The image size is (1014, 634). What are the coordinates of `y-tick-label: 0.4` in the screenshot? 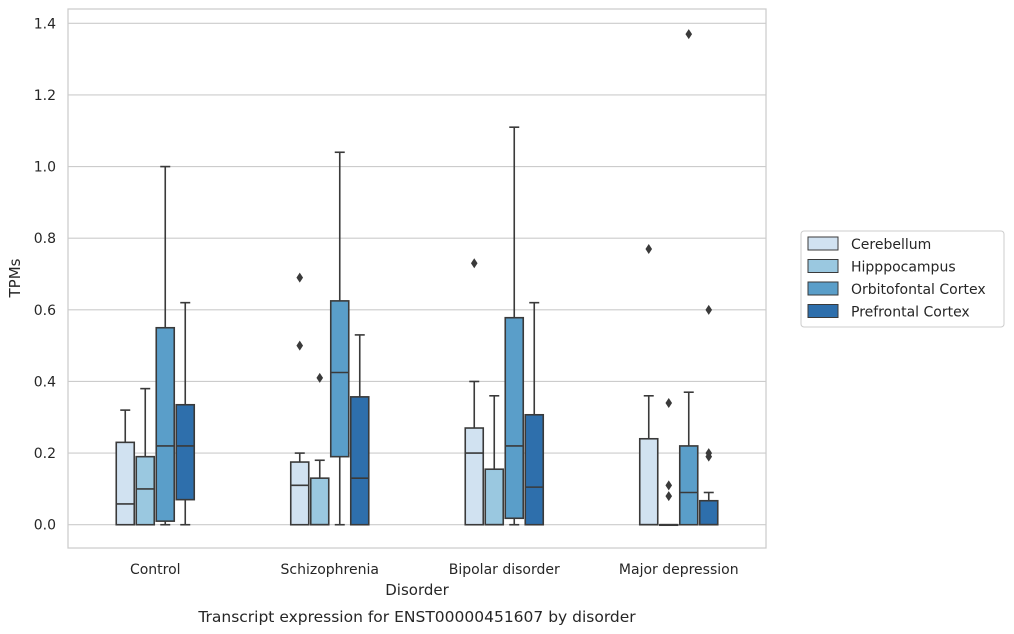 It's located at (45, 382).